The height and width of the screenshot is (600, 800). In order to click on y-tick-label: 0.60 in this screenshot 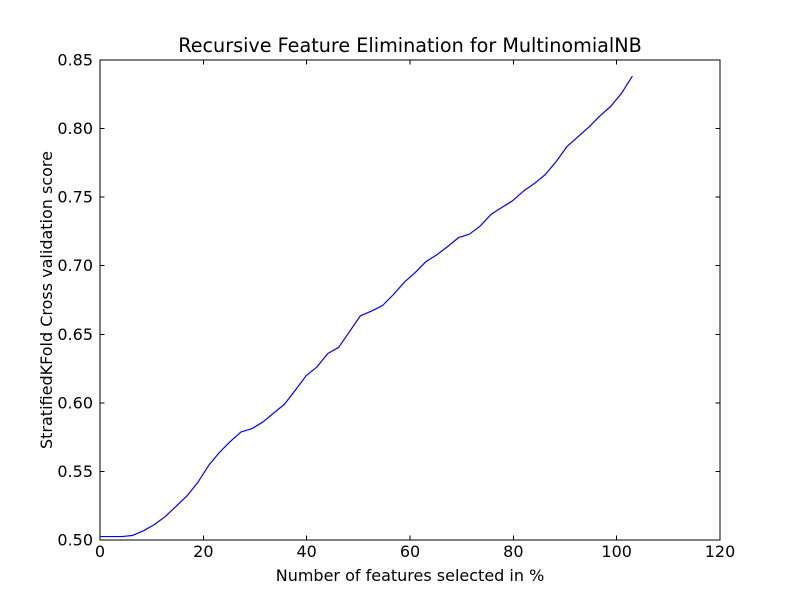, I will do `click(75, 402)`.